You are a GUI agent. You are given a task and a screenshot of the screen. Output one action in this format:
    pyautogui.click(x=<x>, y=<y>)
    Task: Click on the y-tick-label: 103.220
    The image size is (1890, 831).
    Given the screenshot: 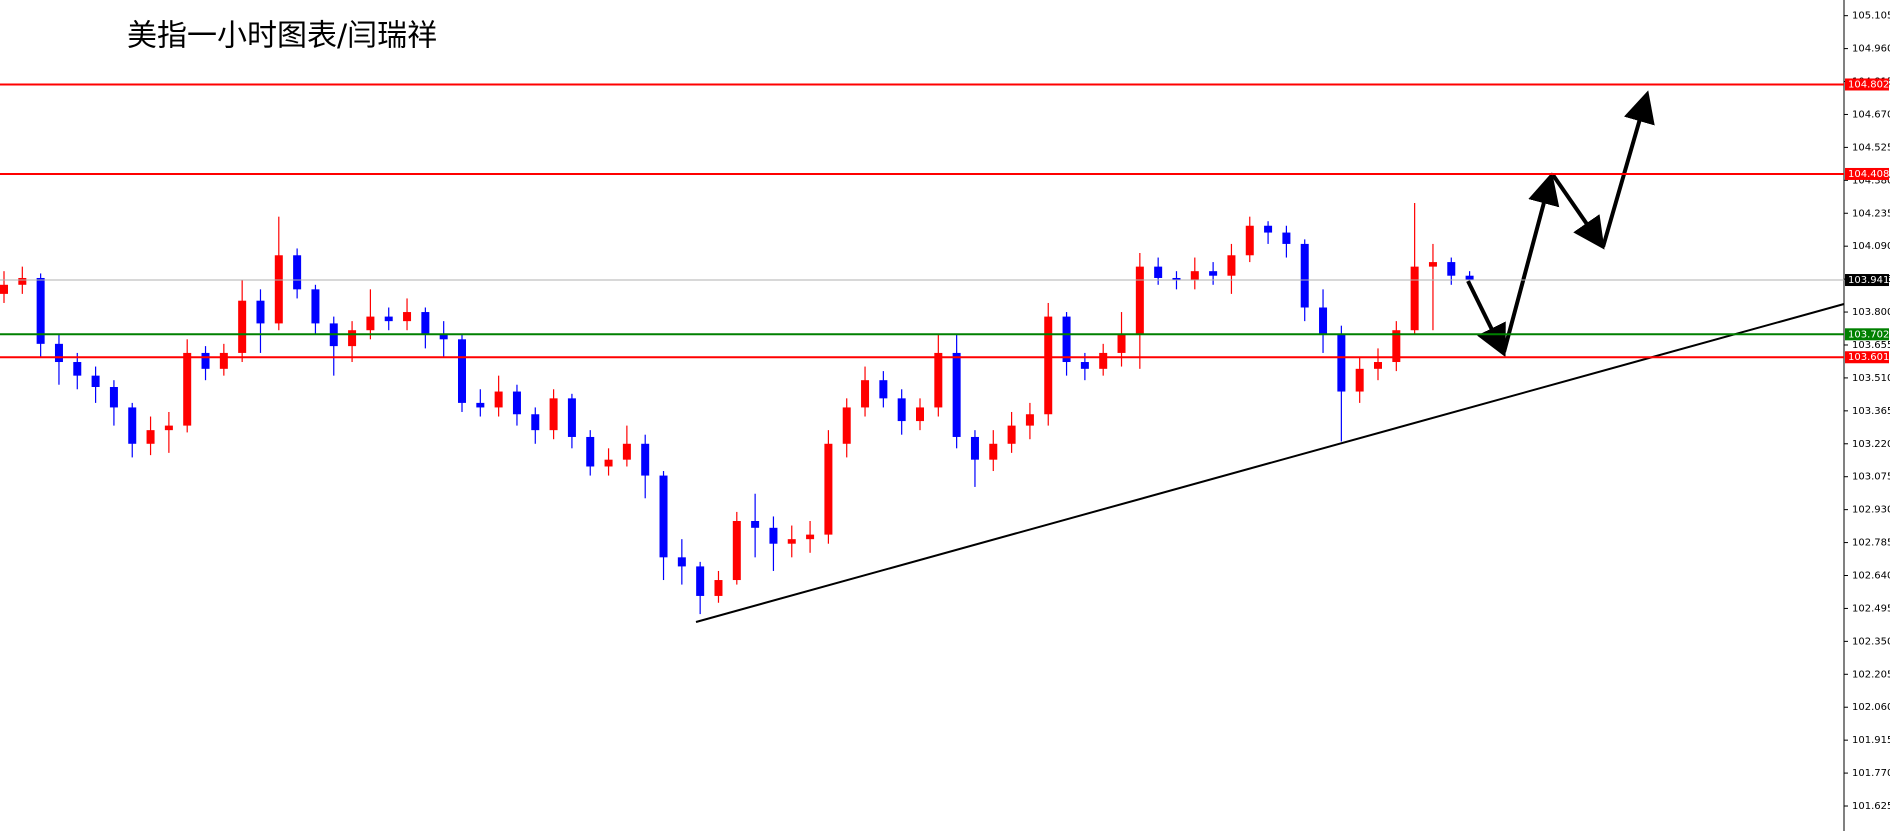 What is the action you would take?
    pyautogui.click(x=1871, y=444)
    